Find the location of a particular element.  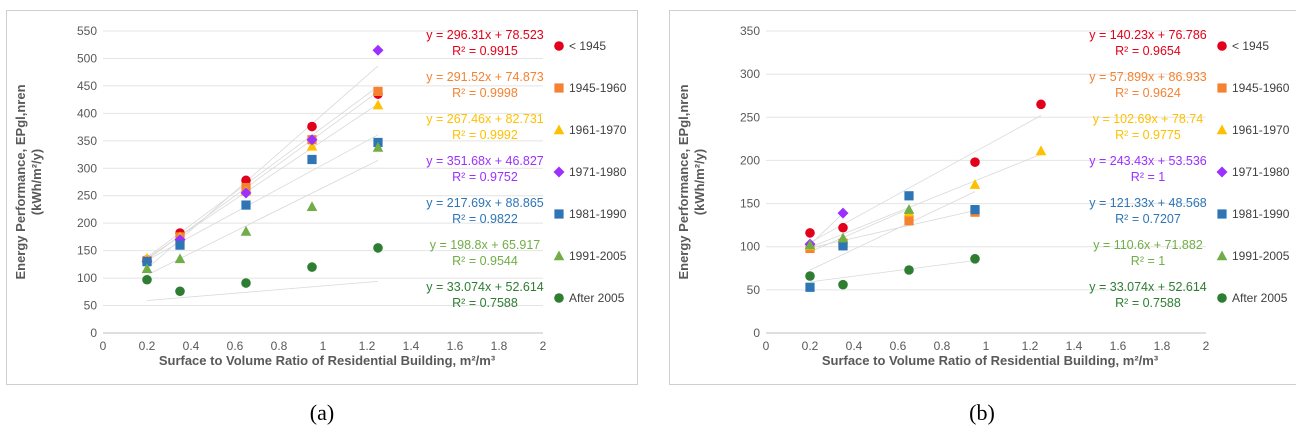

trend-equation: y = 102.69x + 78.74 is located at coordinates (1148, 119).